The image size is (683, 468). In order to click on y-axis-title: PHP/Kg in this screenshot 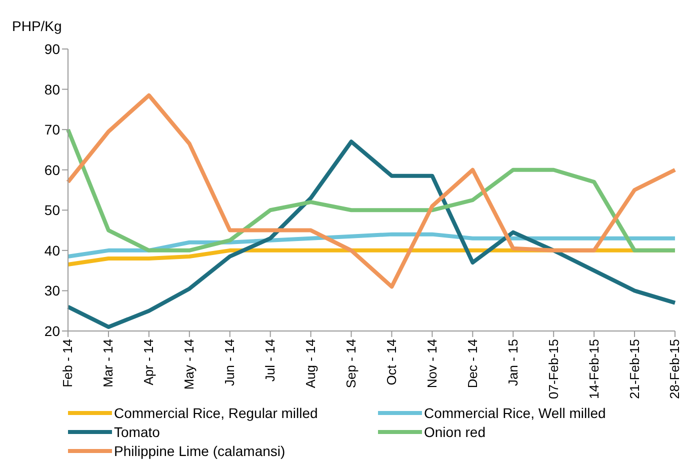, I will do `click(37, 26)`.